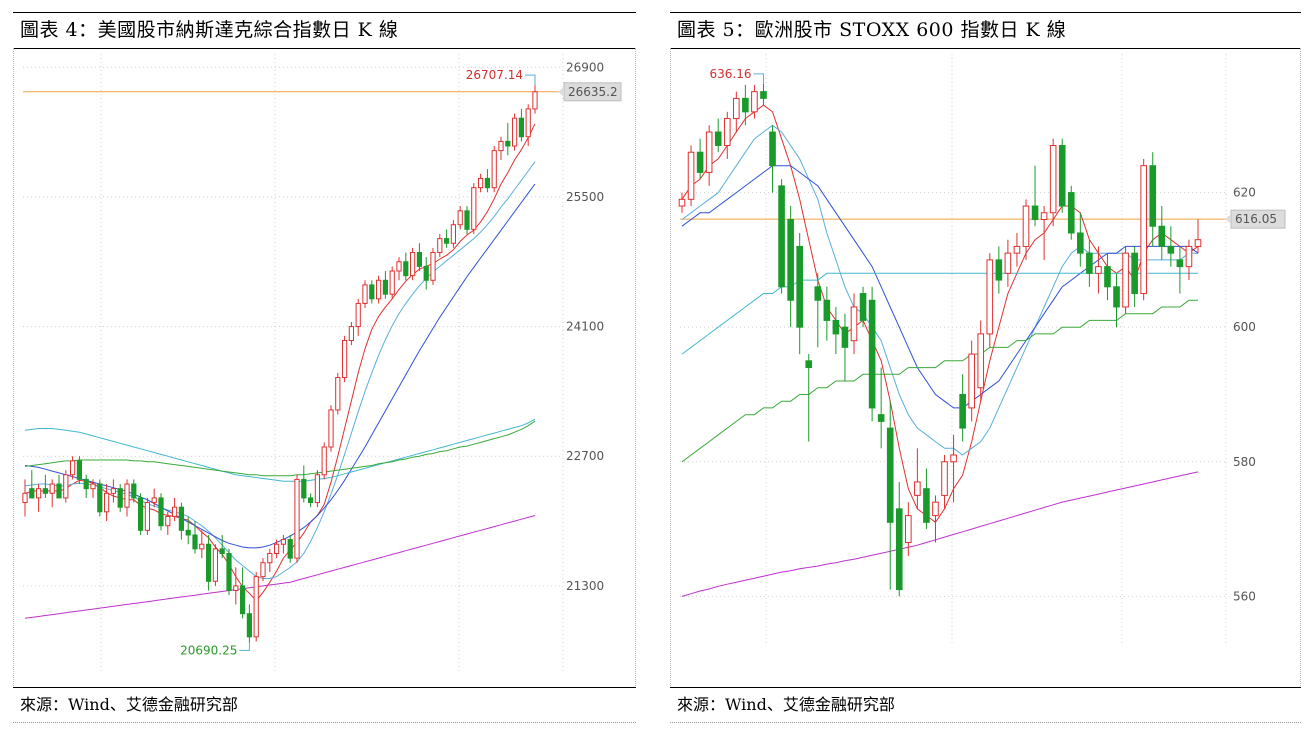  What do you see at coordinates (1244, 327) in the screenshot?
I see `y-tick-label: 600` at bounding box center [1244, 327].